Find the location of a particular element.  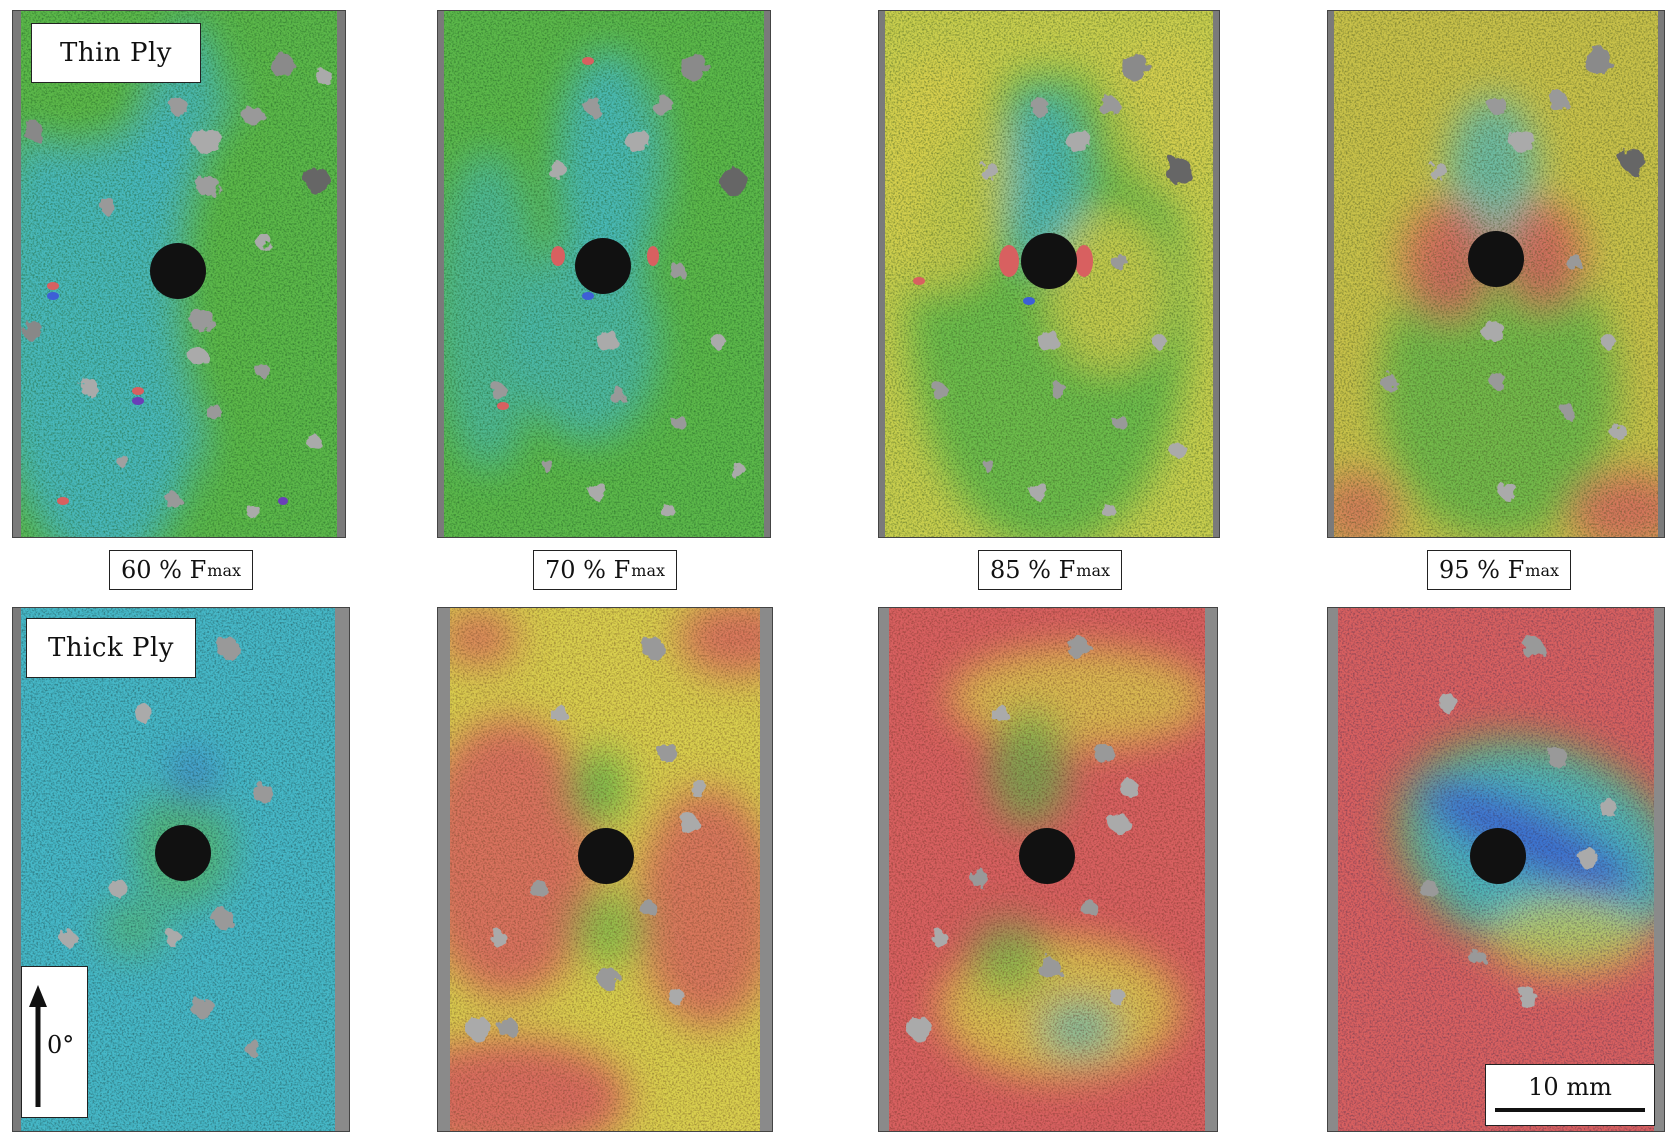

orientation-indicator: 0° is located at coordinates (54, 1042).